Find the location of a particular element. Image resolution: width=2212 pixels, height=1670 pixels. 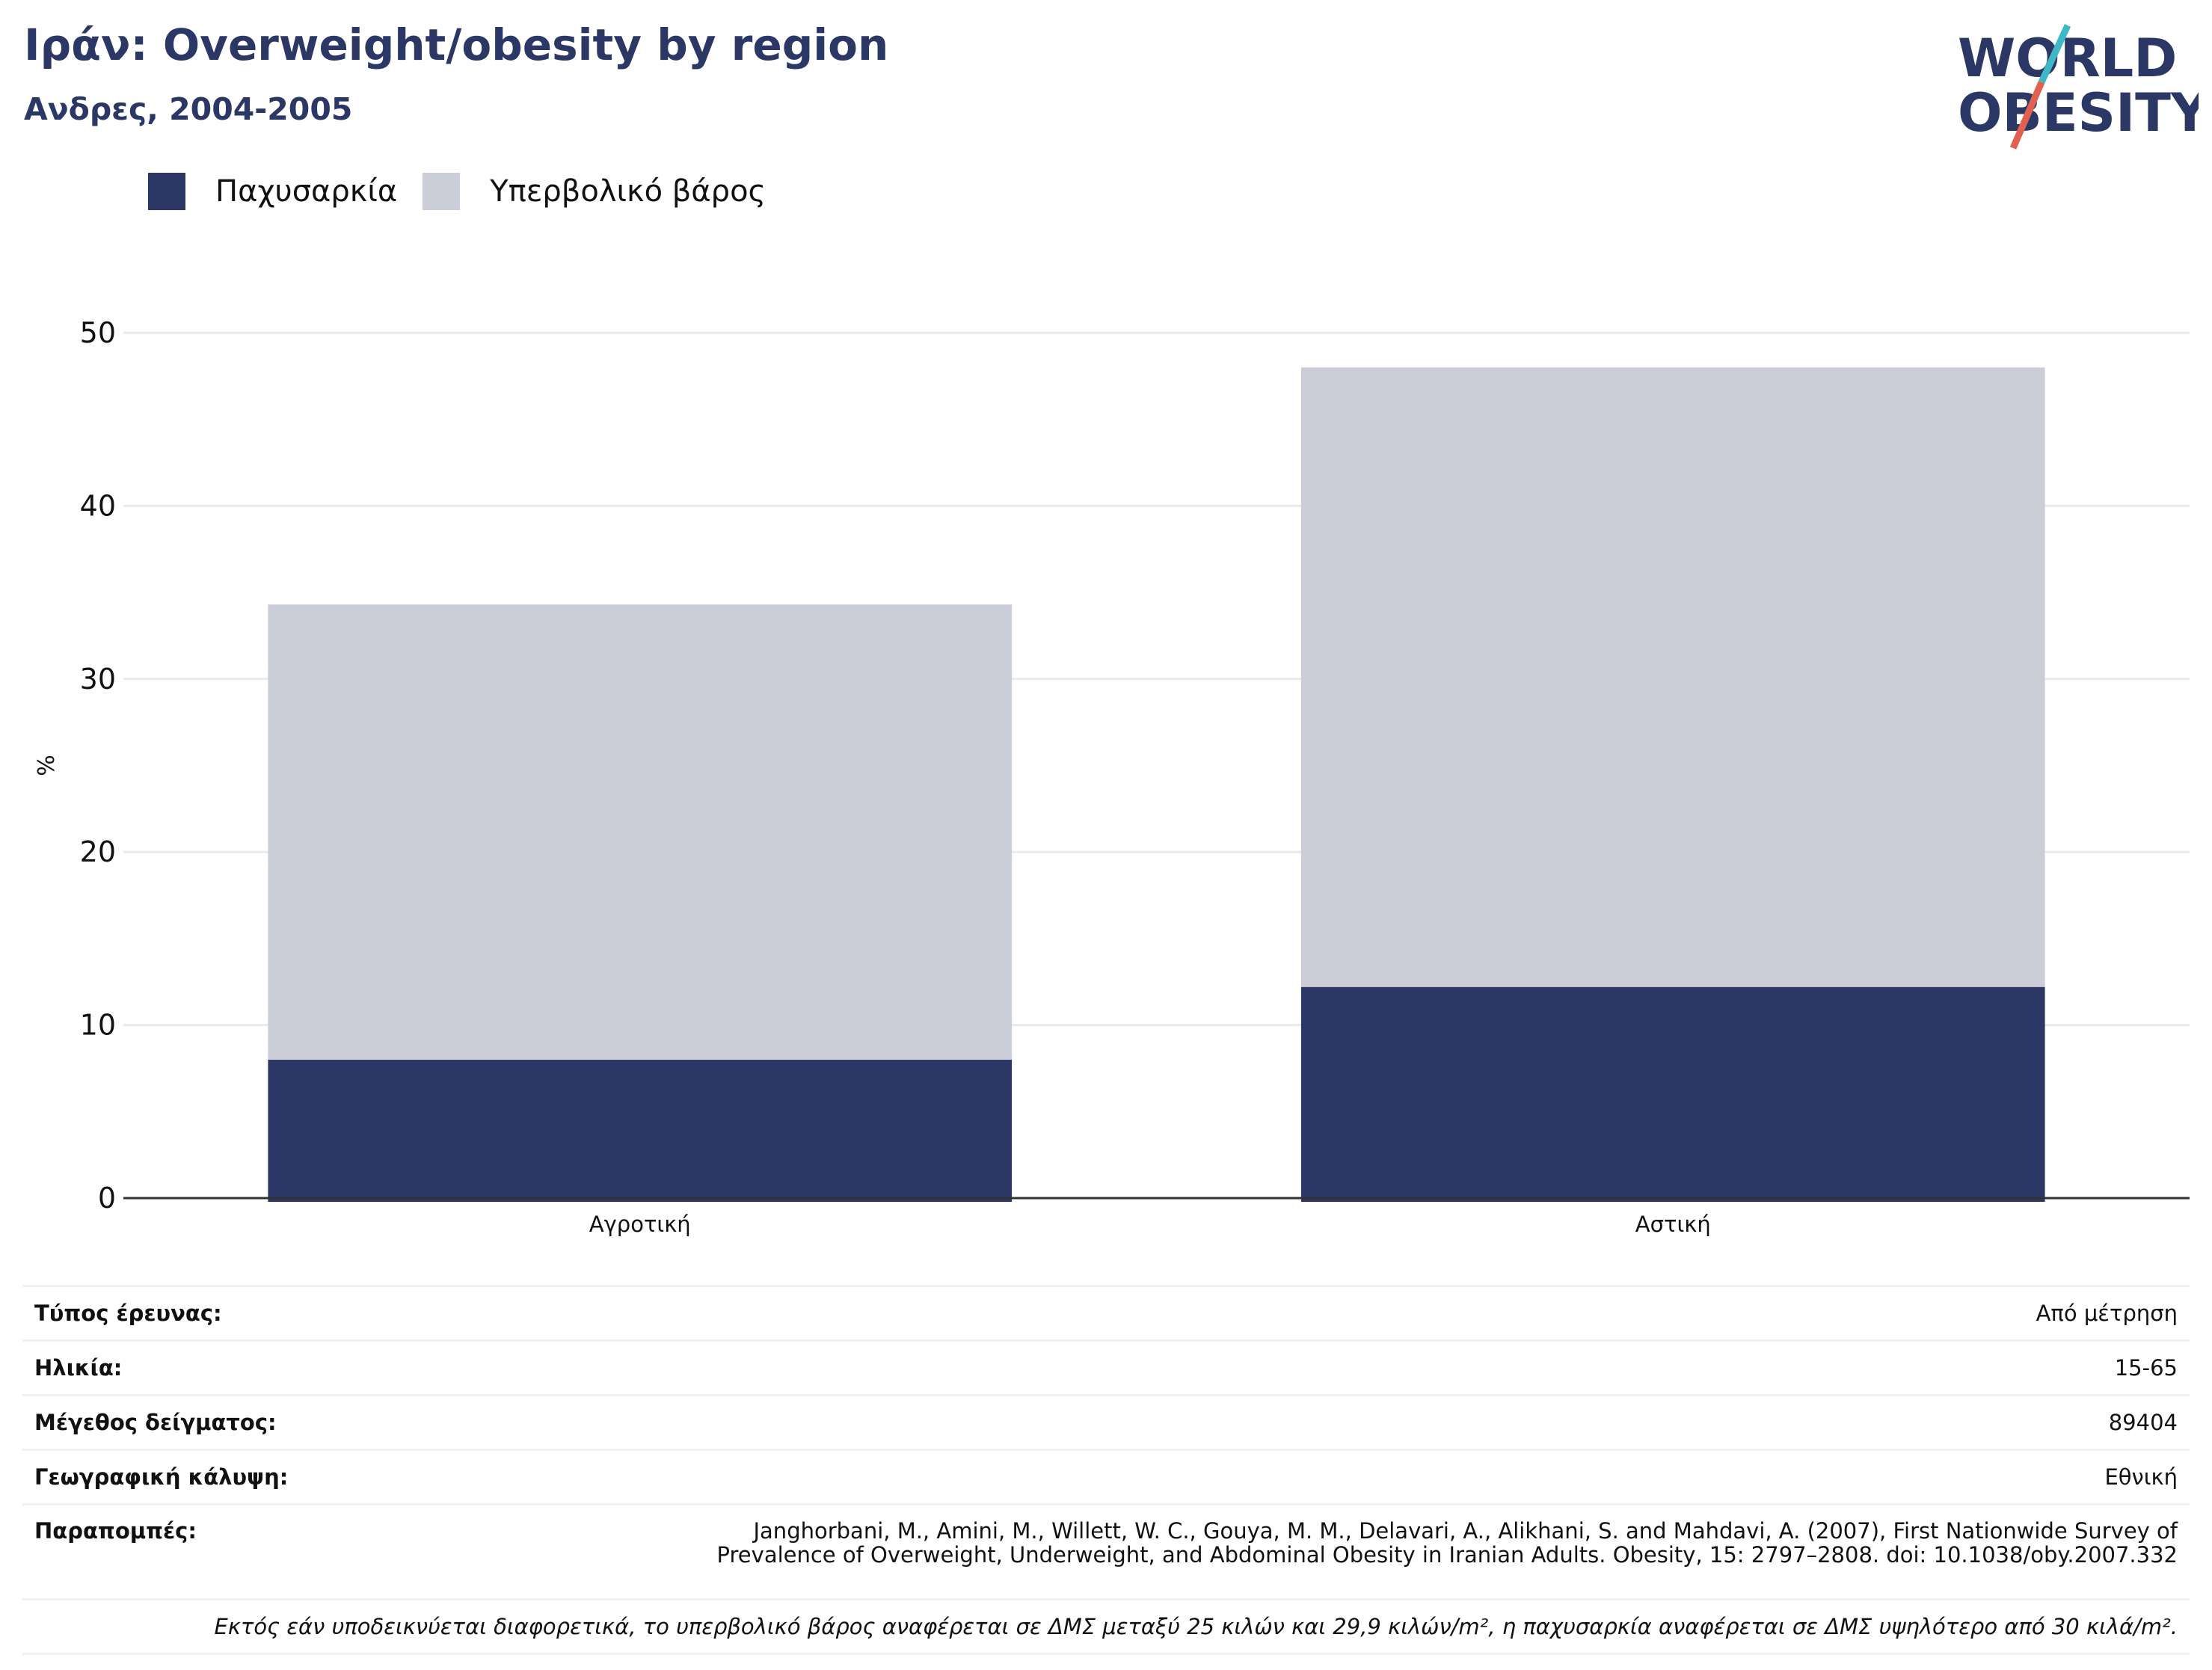

info-key-age: Ηλικία: is located at coordinates (228, 1367).